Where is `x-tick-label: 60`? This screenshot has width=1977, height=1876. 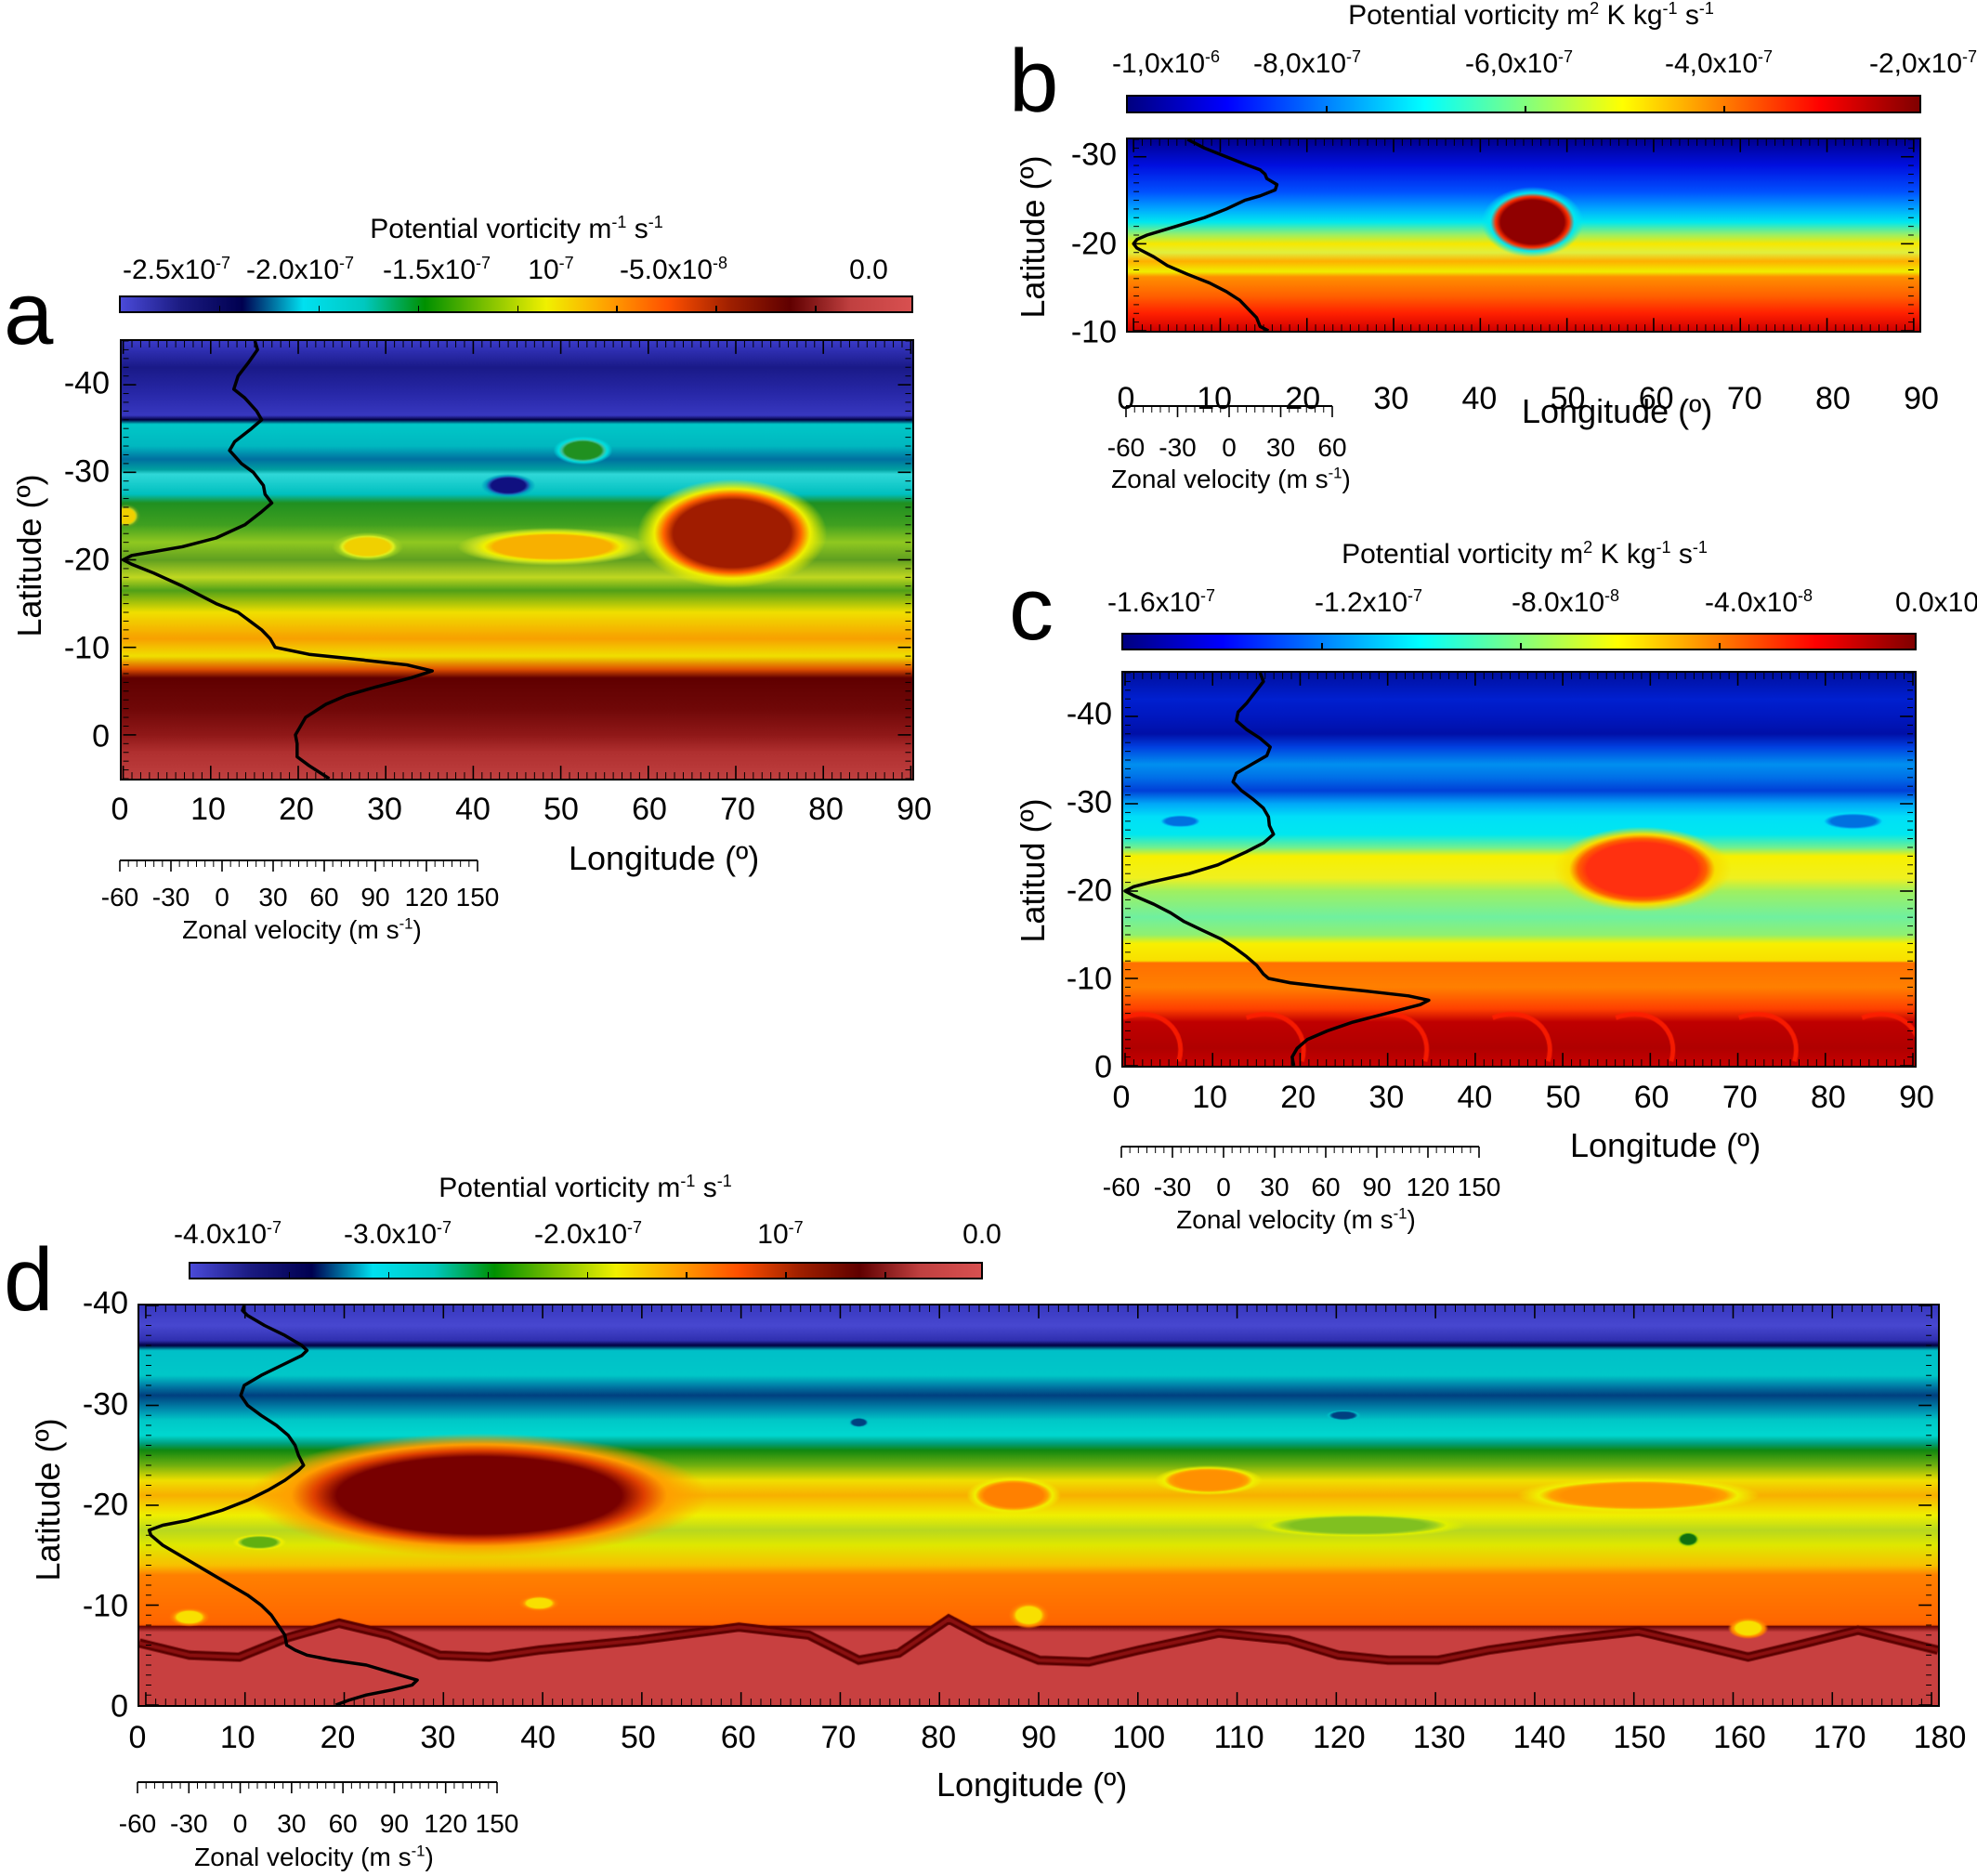
x-tick-label: 60 is located at coordinates (1651, 1097).